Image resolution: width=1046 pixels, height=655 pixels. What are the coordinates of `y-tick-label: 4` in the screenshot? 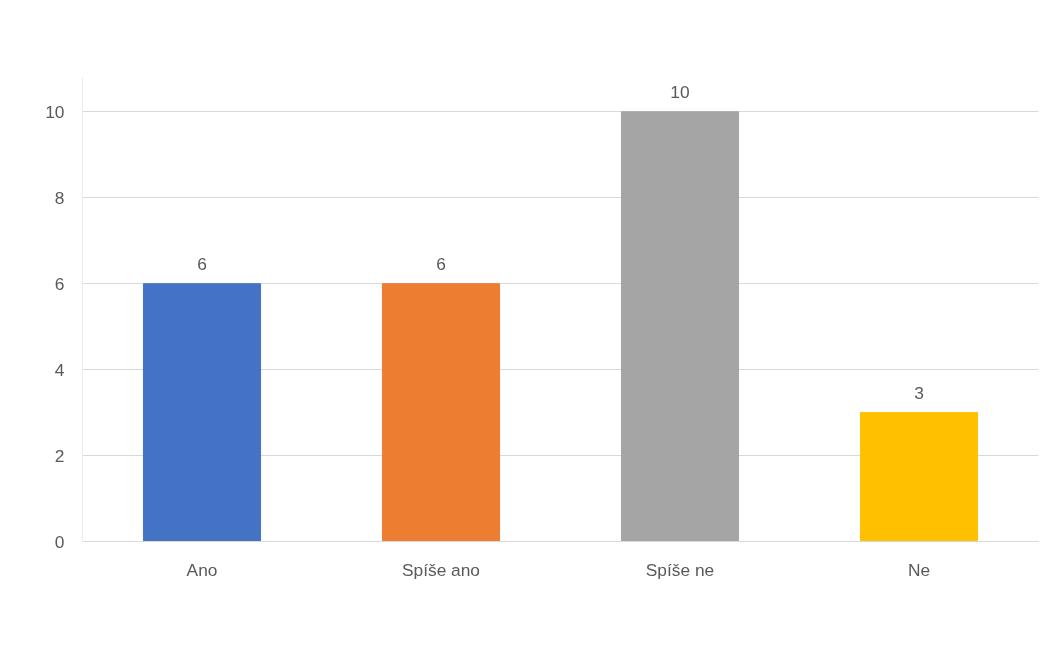 It's located at (59, 369).